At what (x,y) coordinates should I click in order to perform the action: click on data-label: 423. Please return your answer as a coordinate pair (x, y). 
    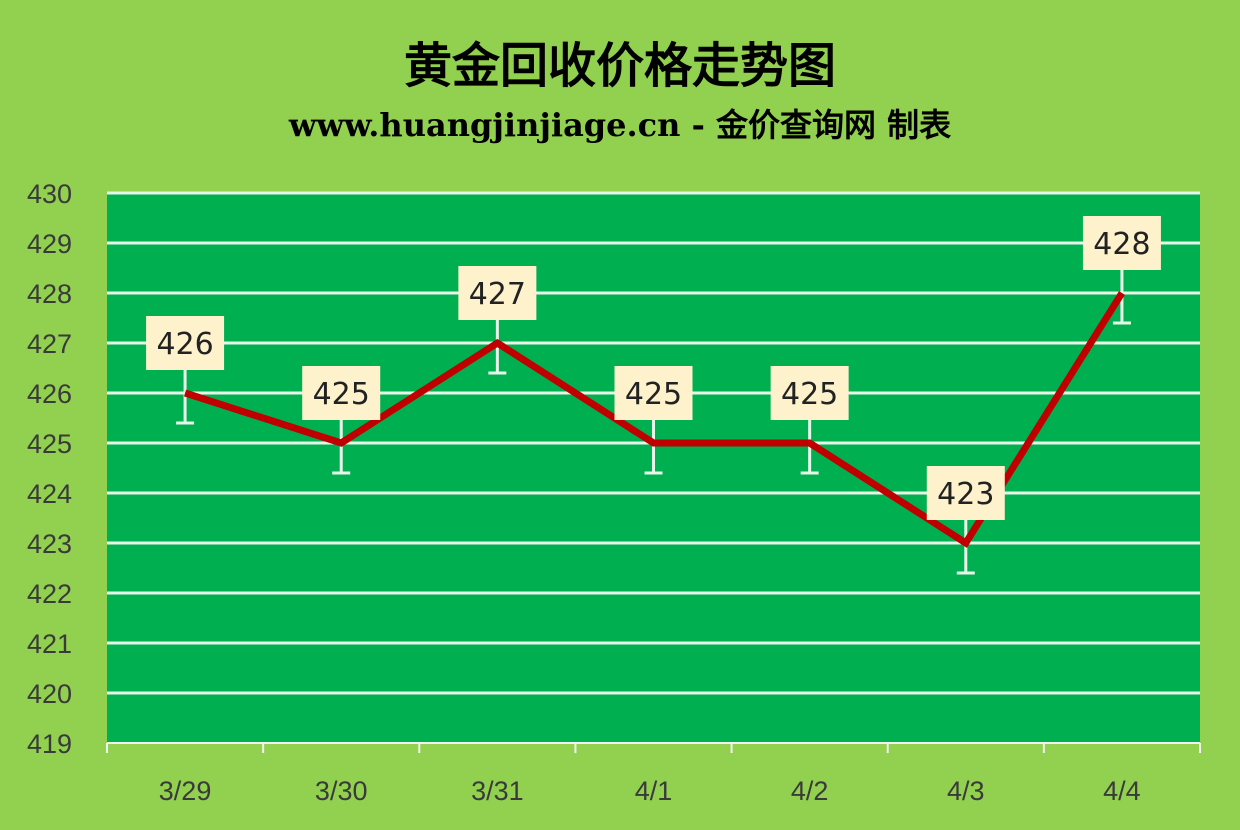
    Looking at the image, I should click on (965, 494).